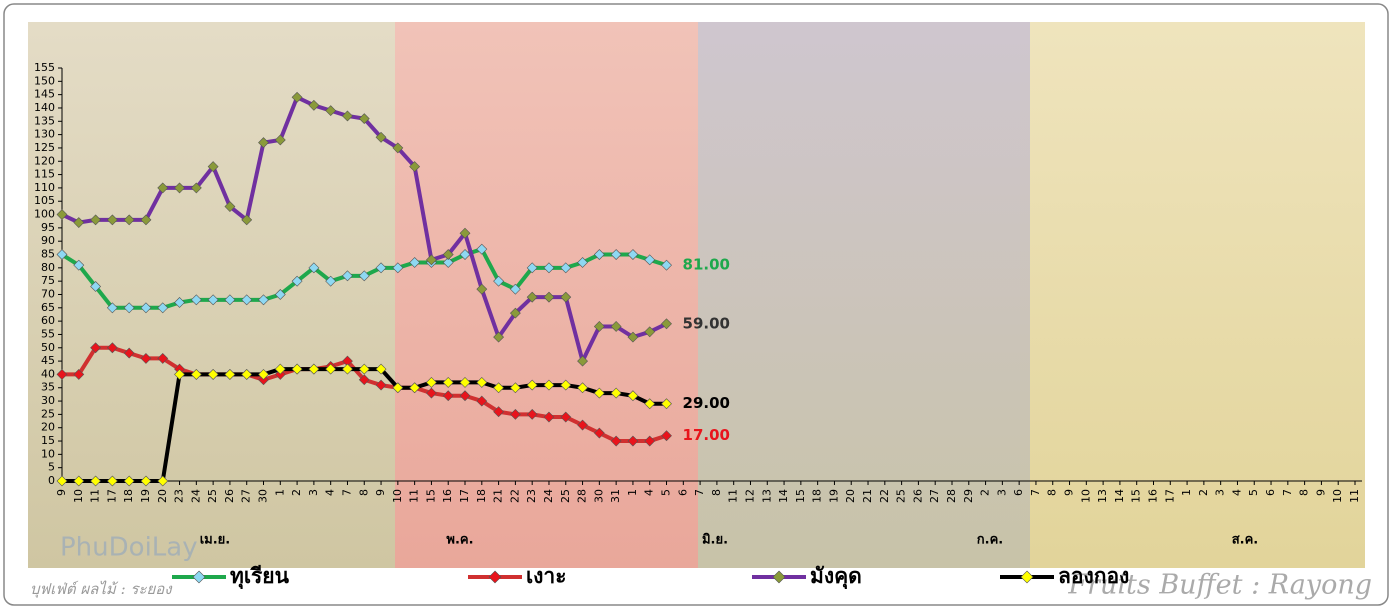  I want to click on x-tick-label: 4, so click(649, 492).